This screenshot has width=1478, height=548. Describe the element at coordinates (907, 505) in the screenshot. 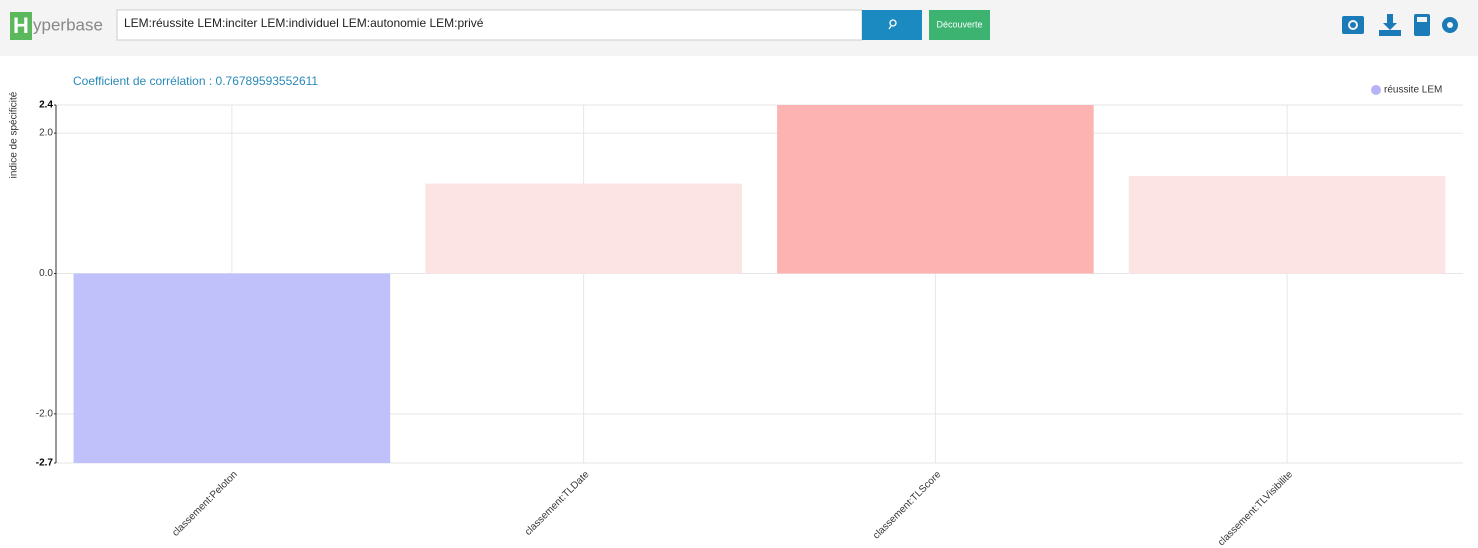

I see `x-tick-label: classement:TLScore` at that location.